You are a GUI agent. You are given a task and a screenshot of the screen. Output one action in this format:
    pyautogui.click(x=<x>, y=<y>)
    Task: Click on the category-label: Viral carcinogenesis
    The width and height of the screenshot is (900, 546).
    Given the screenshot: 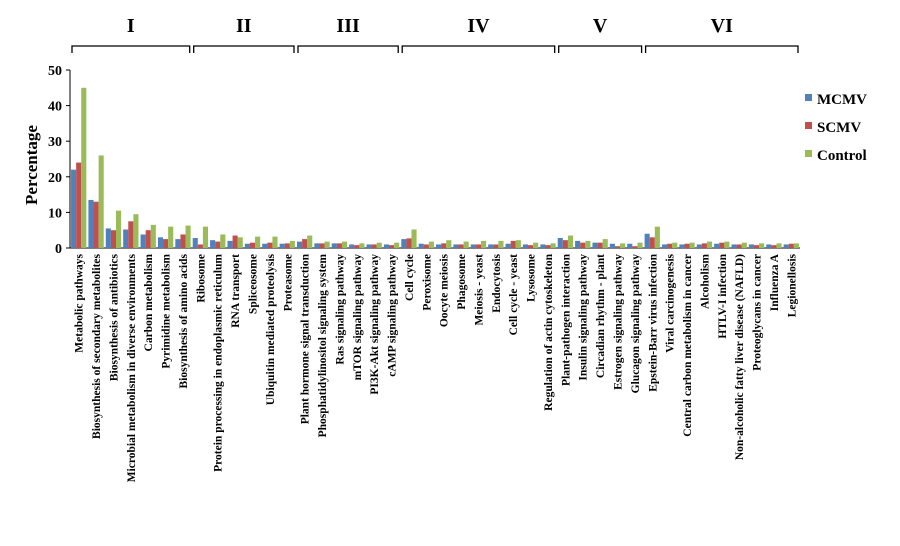 What is the action you would take?
    pyautogui.click(x=671, y=302)
    